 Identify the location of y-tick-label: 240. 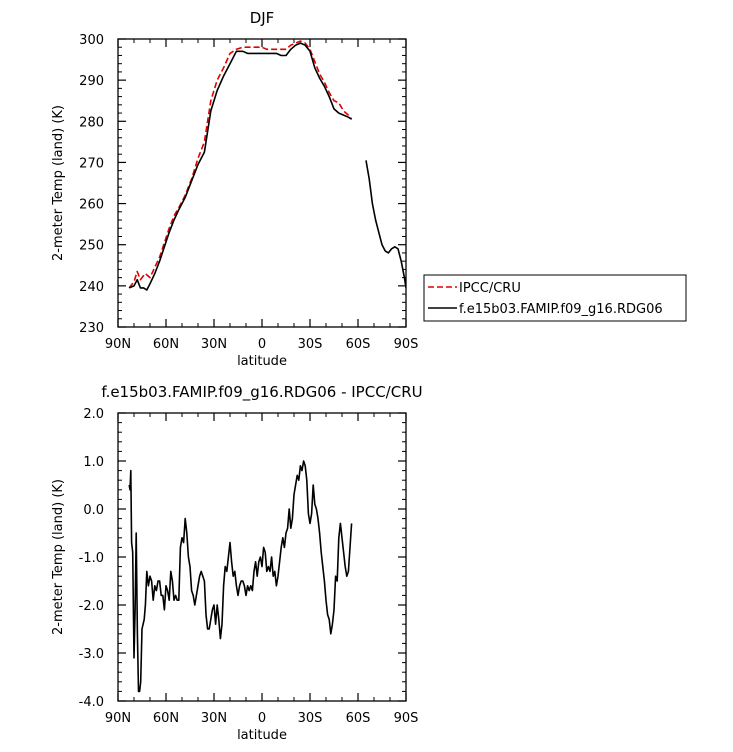
(91, 287).